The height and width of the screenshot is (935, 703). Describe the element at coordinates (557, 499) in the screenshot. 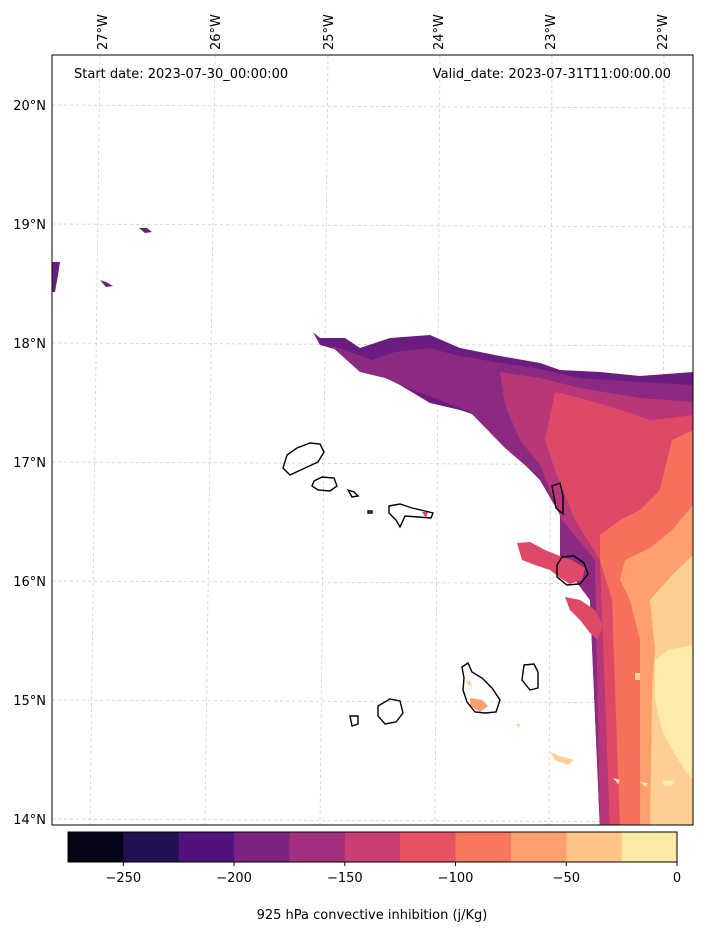

I see `island-sal` at that location.